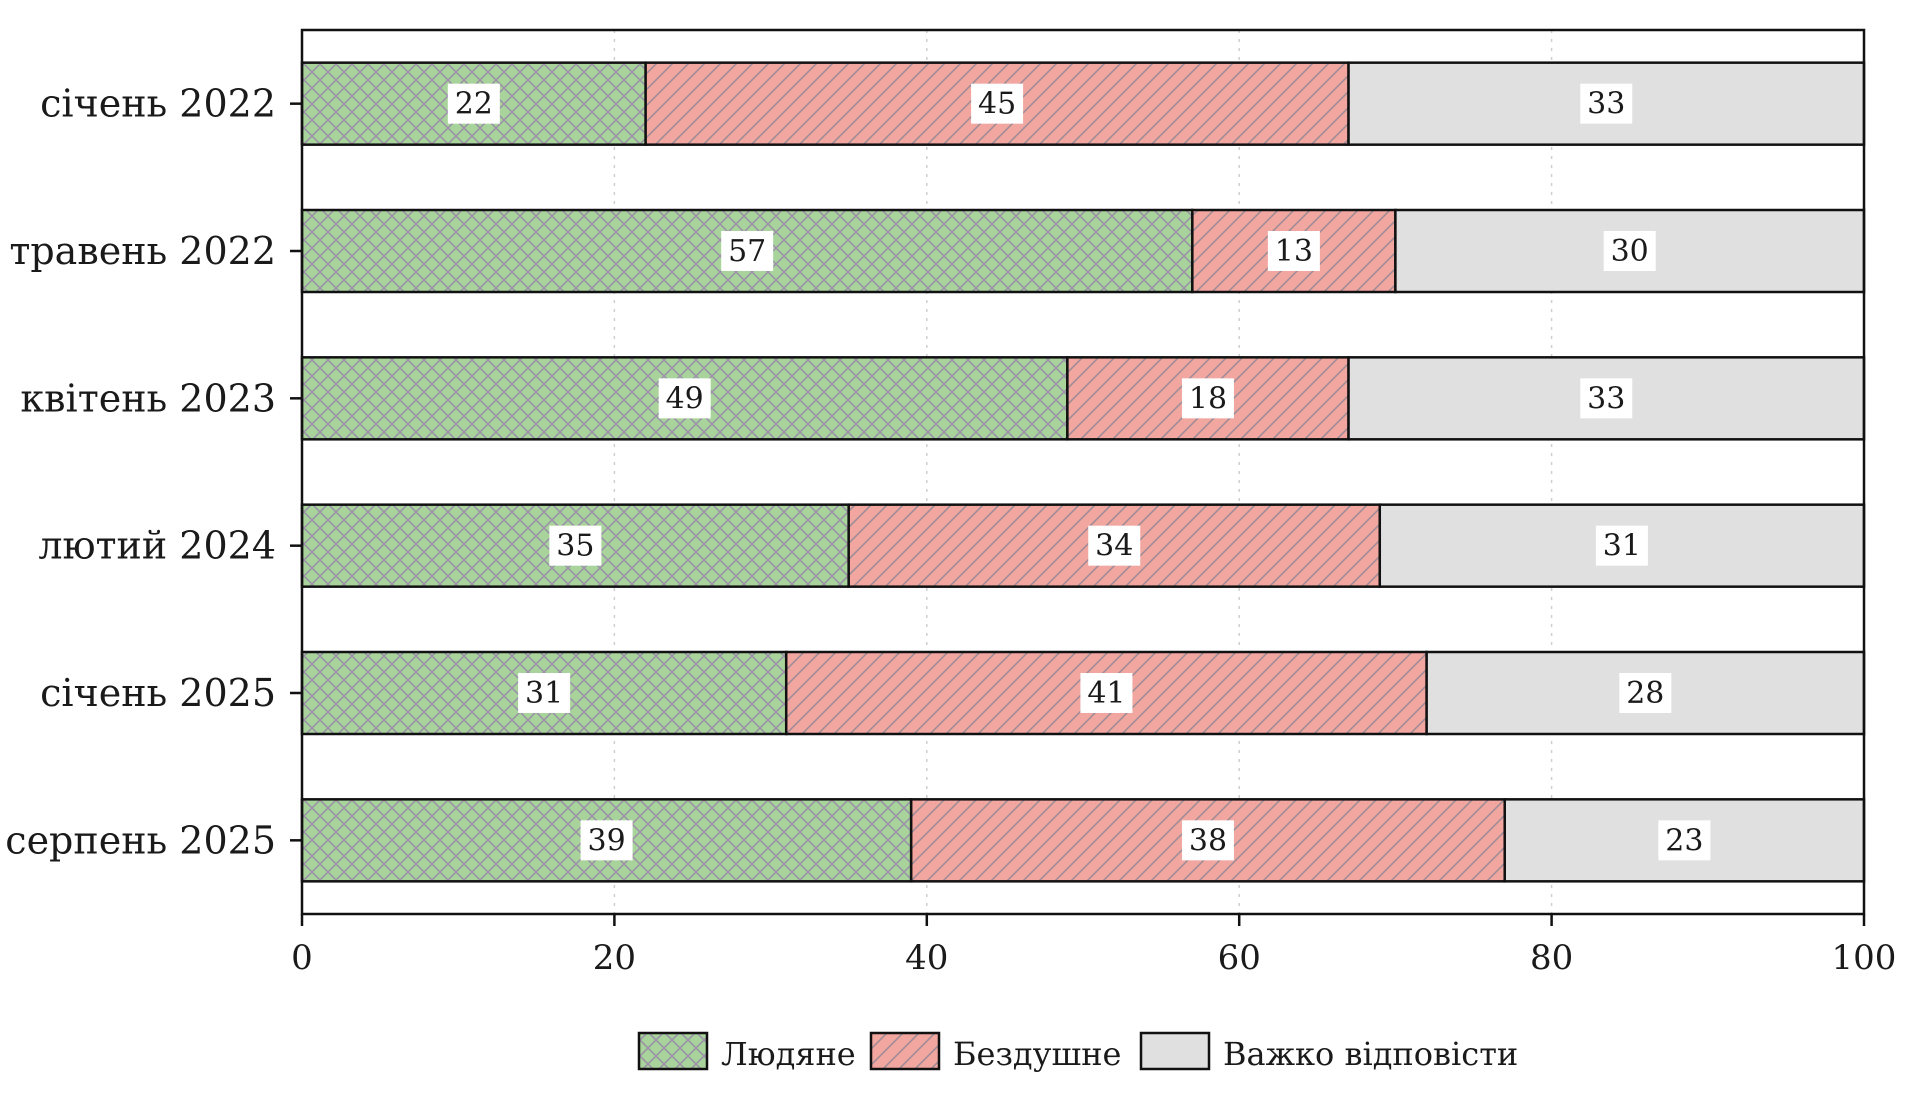 The image size is (1916, 1112). Describe the element at coordinates (1864, 958) in the screenshot. I see `x-tick-label: 100` at that location.